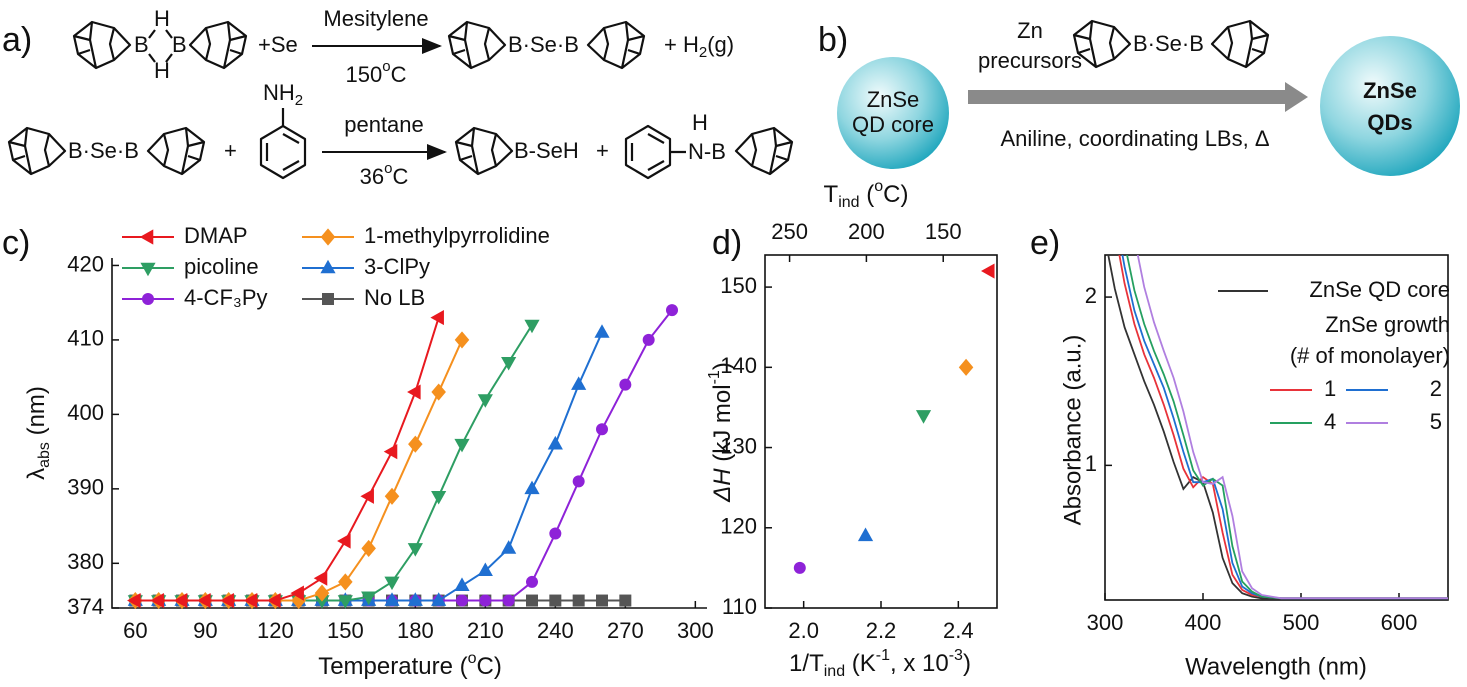  I want to click on legend-label: picoline, so click(221, 266).